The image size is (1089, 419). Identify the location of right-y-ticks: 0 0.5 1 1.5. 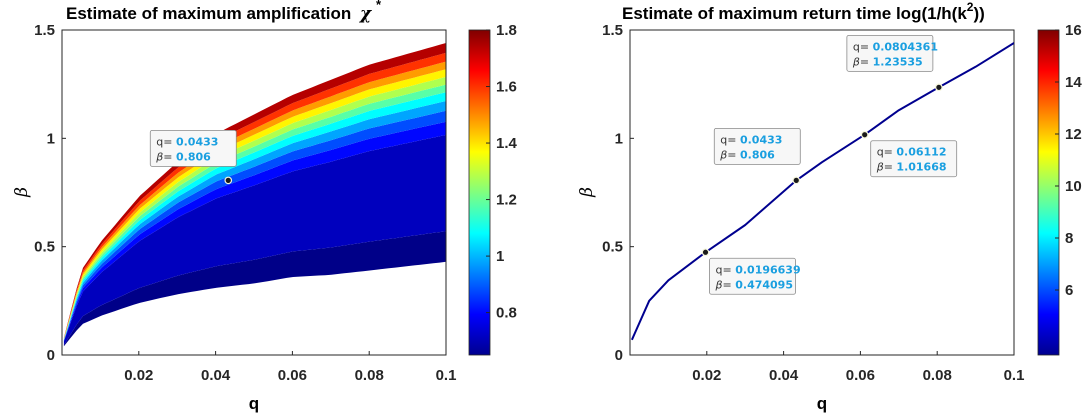
(618, 193).